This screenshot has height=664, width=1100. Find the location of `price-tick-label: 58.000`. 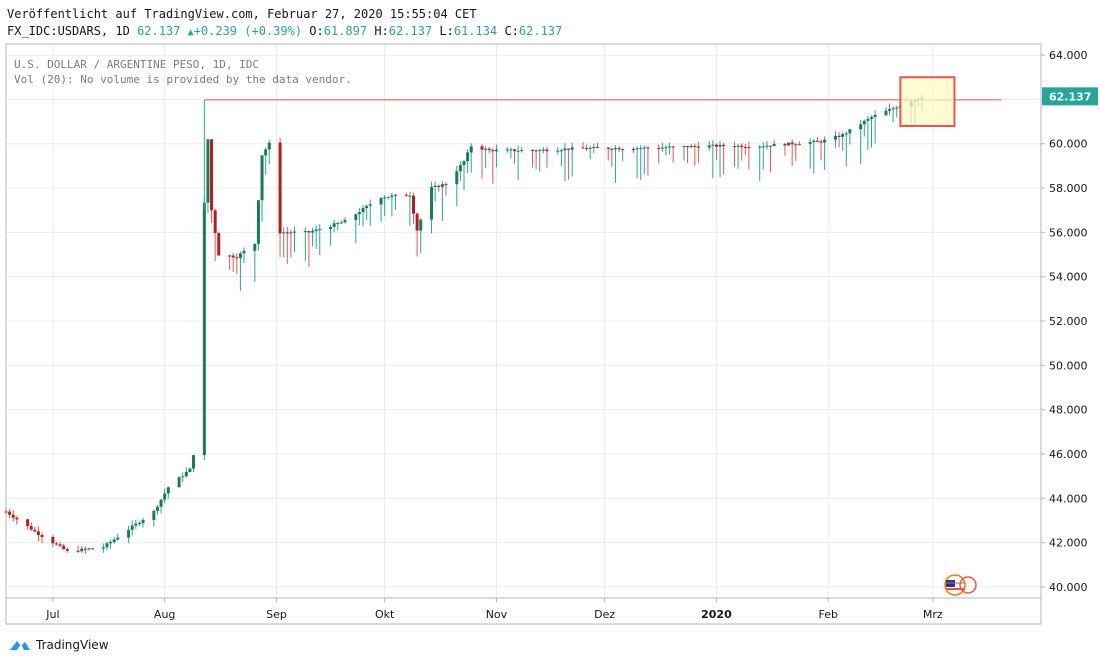

price-tick-label: 58.000 is located at coordinates (1068, 188).